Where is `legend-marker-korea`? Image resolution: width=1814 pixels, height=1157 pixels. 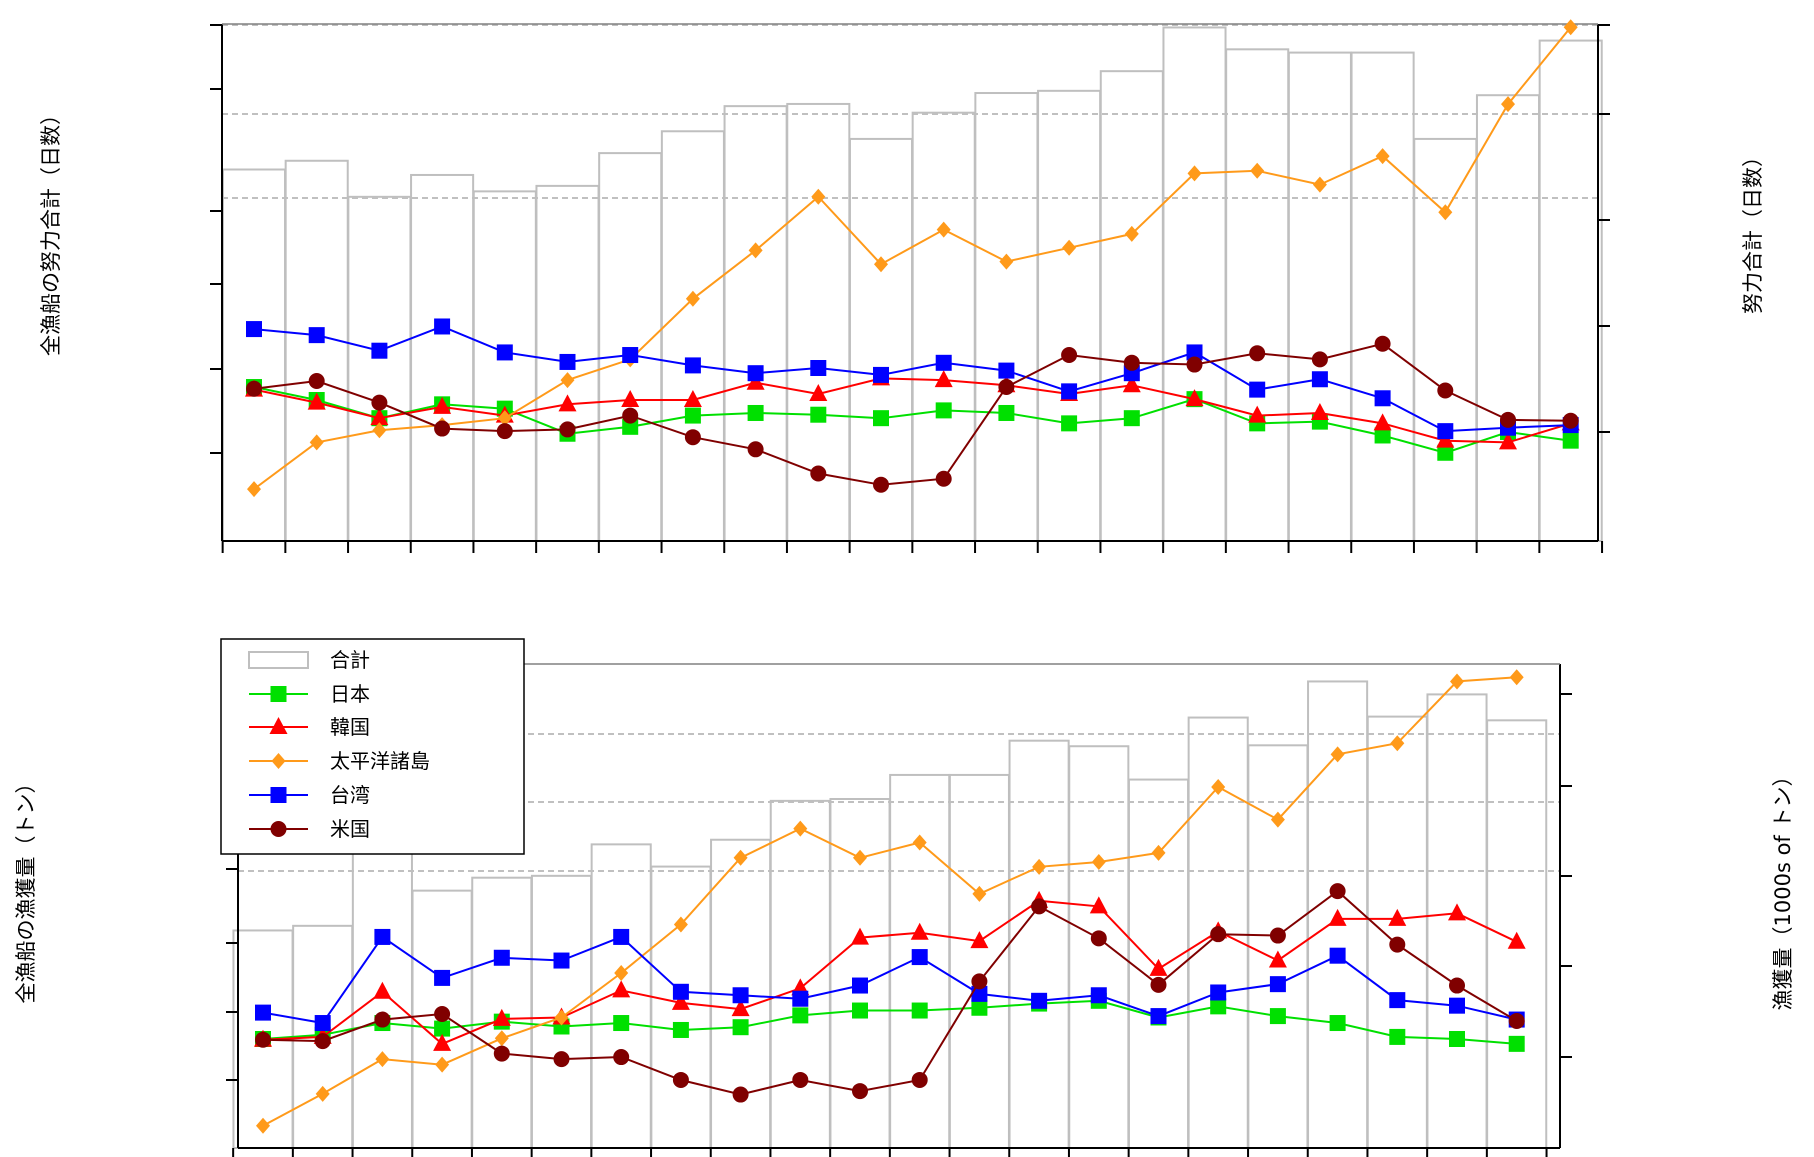
legend-marker-korea is located at coordinates (278, 725).